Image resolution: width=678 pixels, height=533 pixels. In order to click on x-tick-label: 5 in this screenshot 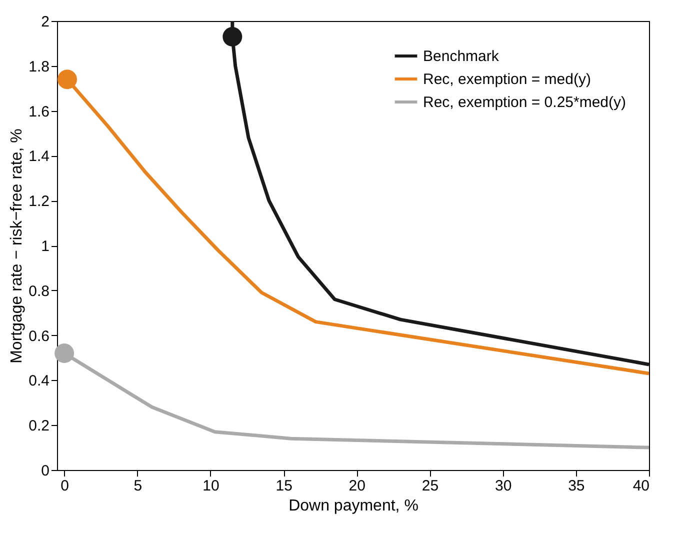, I will do `click(138, 486)`.